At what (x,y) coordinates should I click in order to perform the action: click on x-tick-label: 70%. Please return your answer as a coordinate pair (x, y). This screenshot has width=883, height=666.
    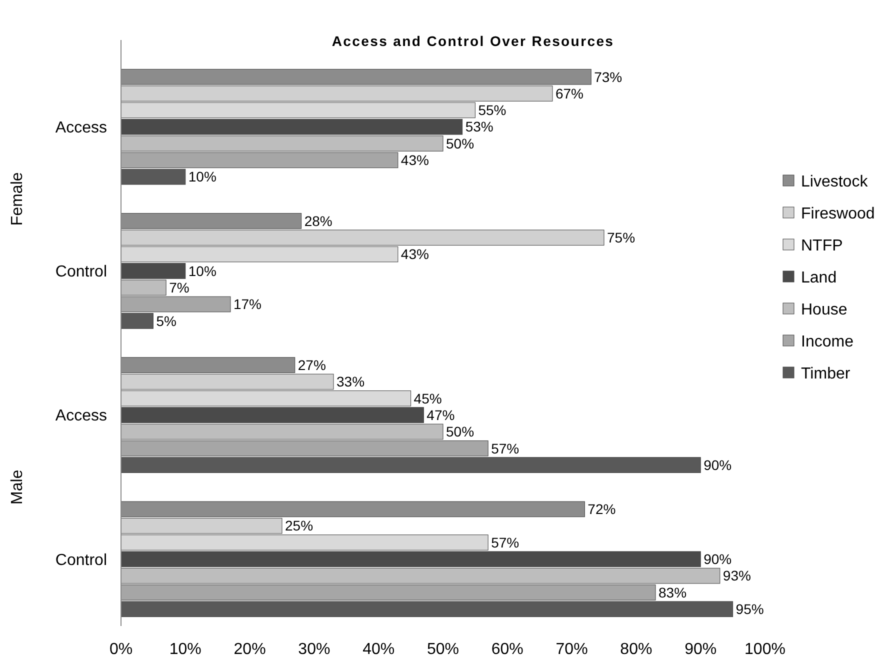
    Looking at the image, I should click on (572, 649).